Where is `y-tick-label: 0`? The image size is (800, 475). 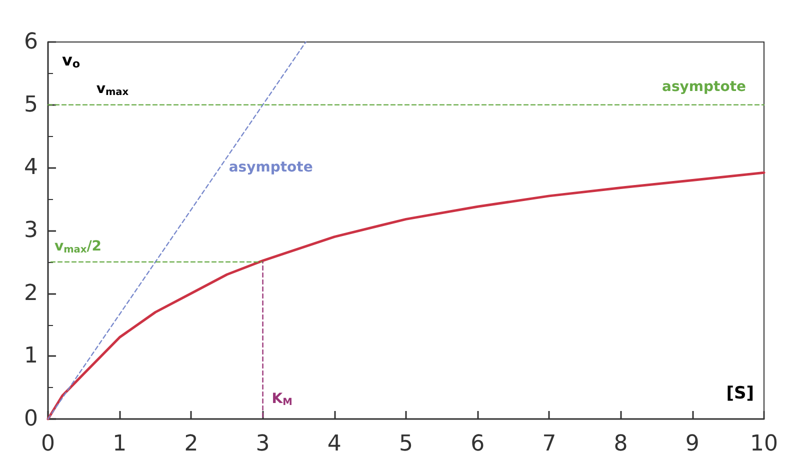
y-tick-label: 0 is located at coordinates (31, 419).